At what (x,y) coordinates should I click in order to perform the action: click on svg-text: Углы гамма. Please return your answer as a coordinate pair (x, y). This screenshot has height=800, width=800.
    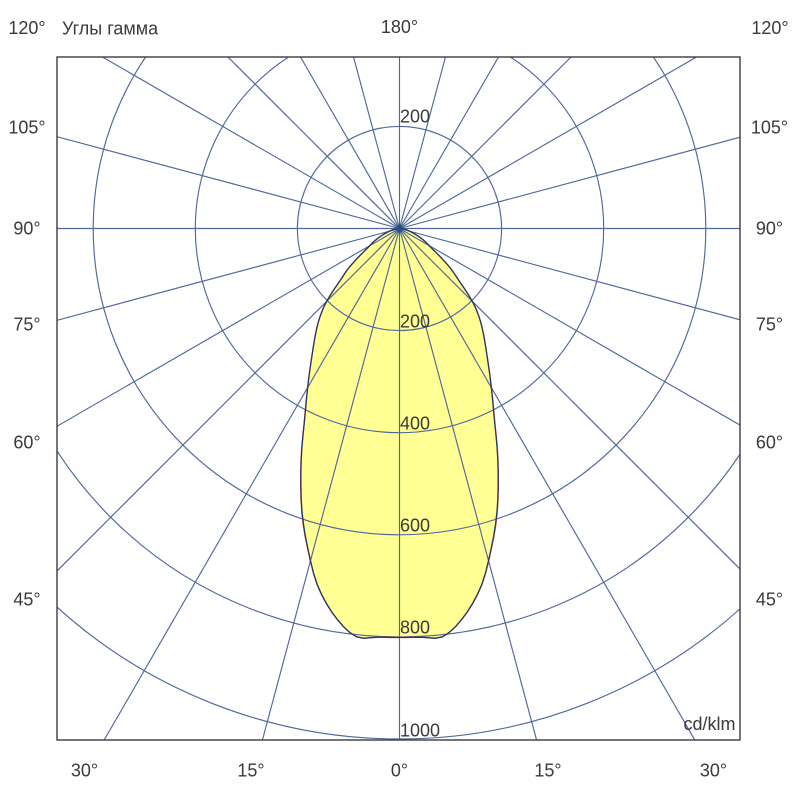
    Looking at the image, I should click on (110, 29).